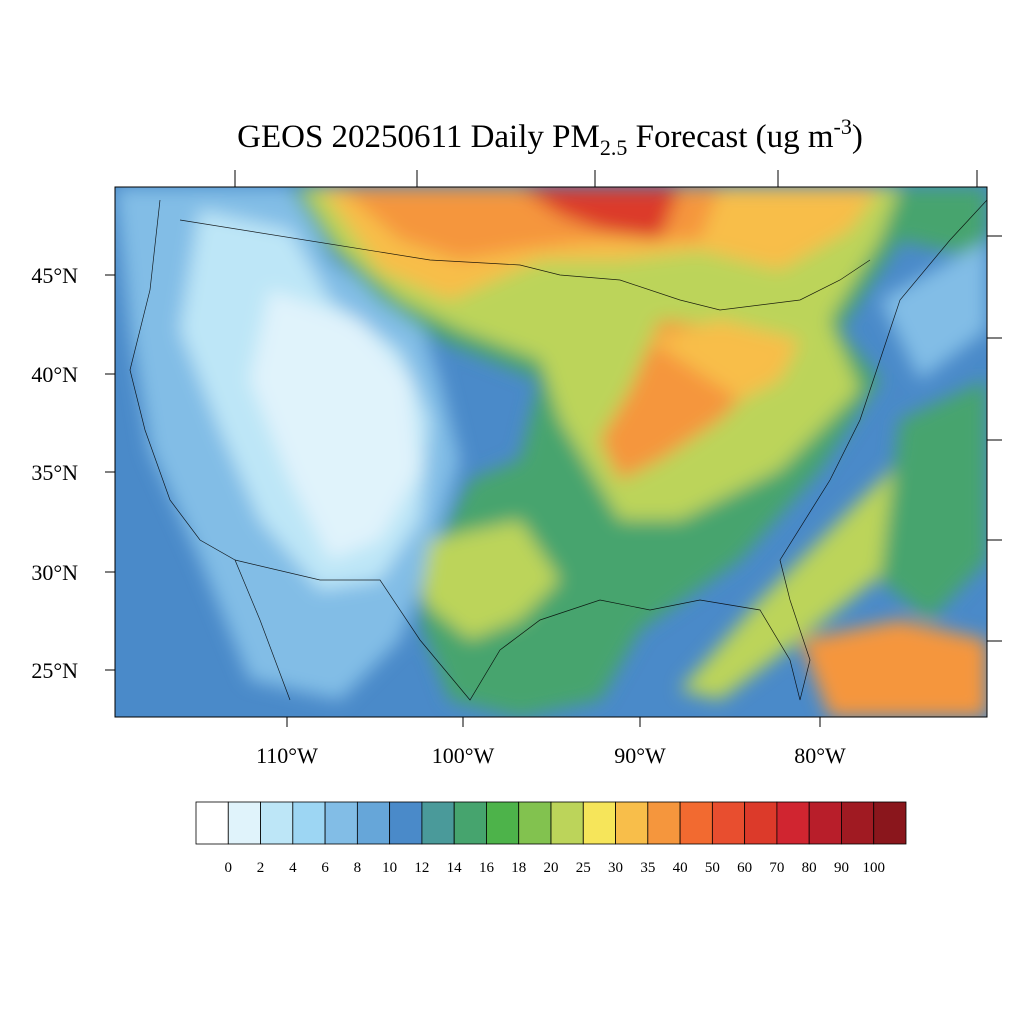 The height and width of the screenshot is (1029, 1024). What do you see at coordinates (820, 755) in the screenshot?
I see `lon-label: 80°W` at bounding box center [820, 755].